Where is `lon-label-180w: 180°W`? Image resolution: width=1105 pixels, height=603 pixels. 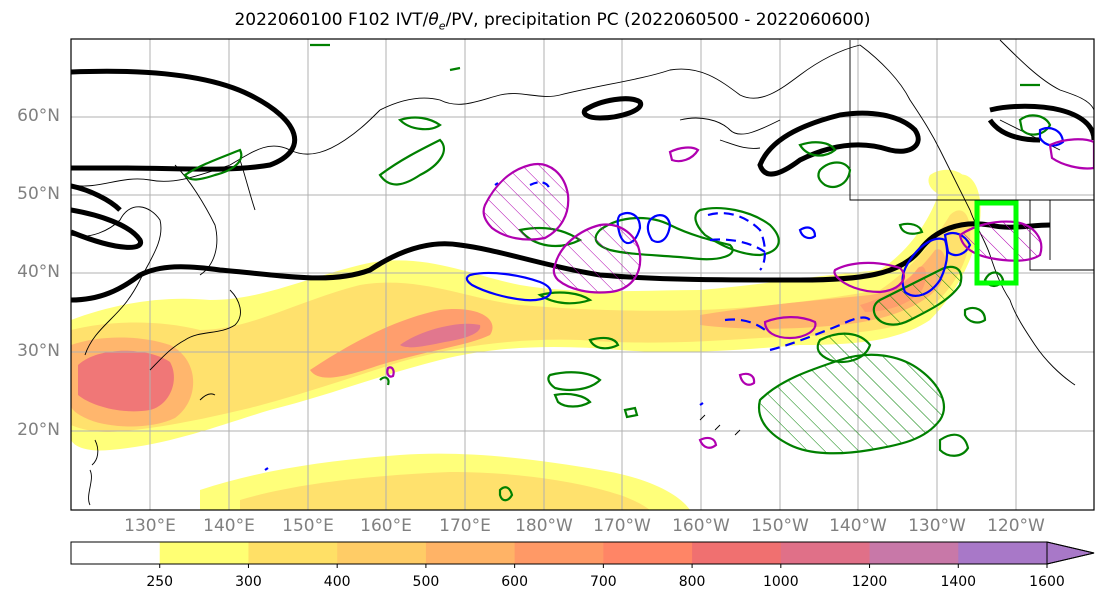 lon-label-180w: 180°W is located at coordinates (544, 526).